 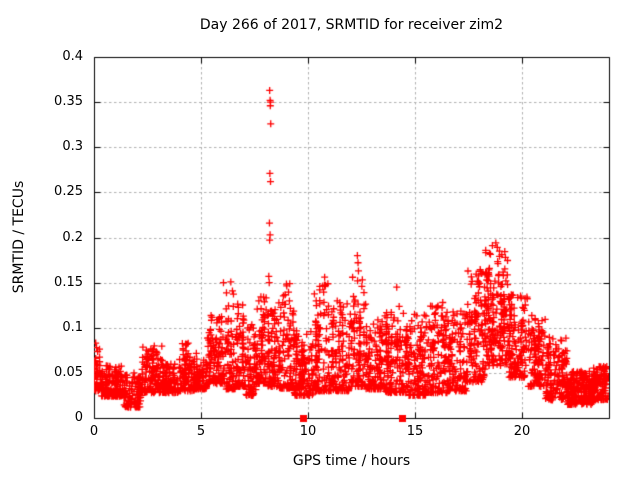 What do you see at coordinates (68, 282) in the screenshot?
I see `y-tick-label: 0.15` at bounding box center [68, 282].